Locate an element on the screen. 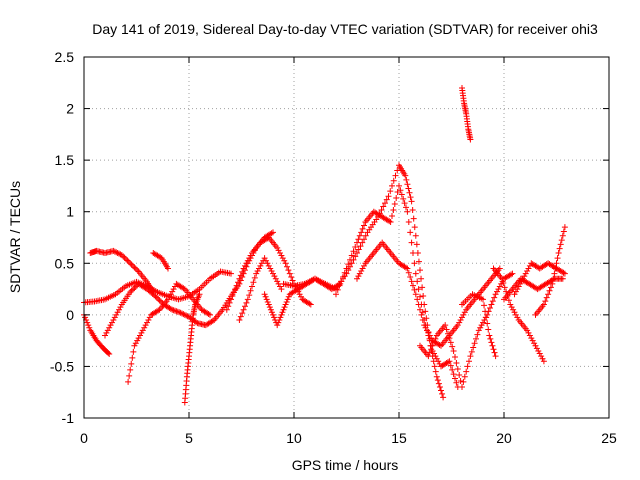  y-tick-label: 1.5 is located at coordinates (65, 160).